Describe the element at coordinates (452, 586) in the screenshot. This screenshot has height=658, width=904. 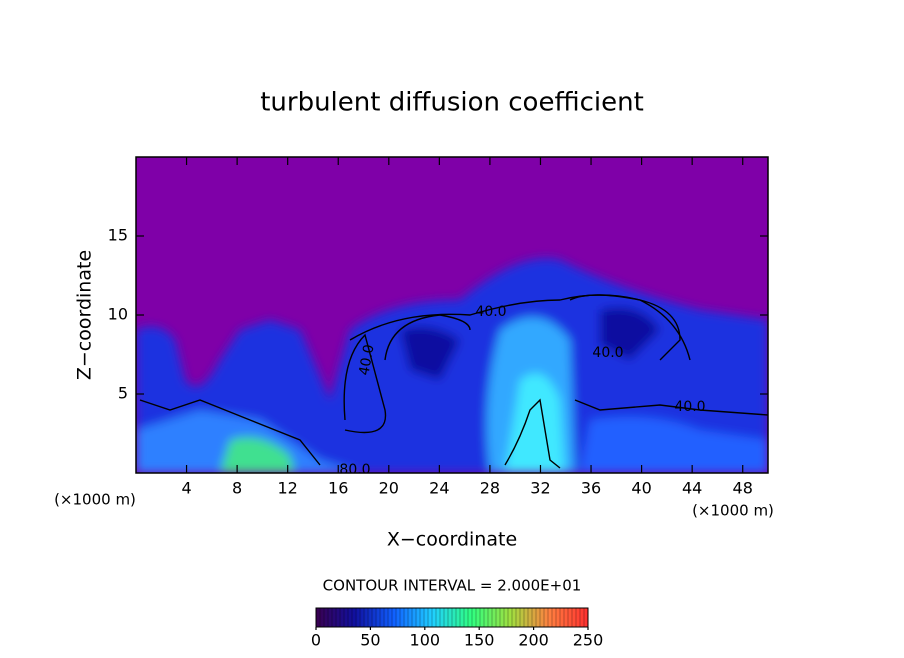
I see `contour-interval: CONTOUR INTERVAL = 2.000E+01` at that location.